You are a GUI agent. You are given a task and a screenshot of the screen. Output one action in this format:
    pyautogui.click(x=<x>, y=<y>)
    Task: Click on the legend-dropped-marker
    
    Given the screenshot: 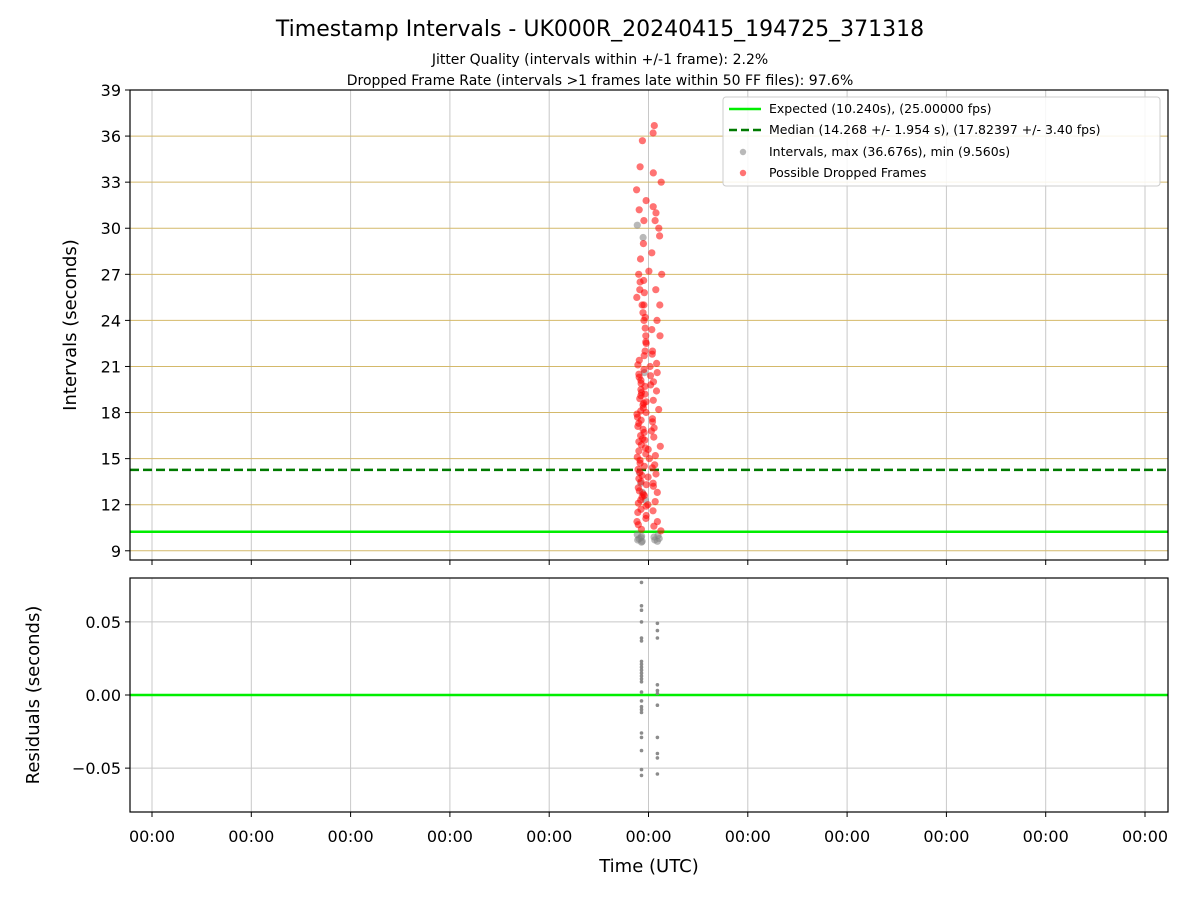 What is the action you would take?
    pyautogui.click(x=743, y=173)
    